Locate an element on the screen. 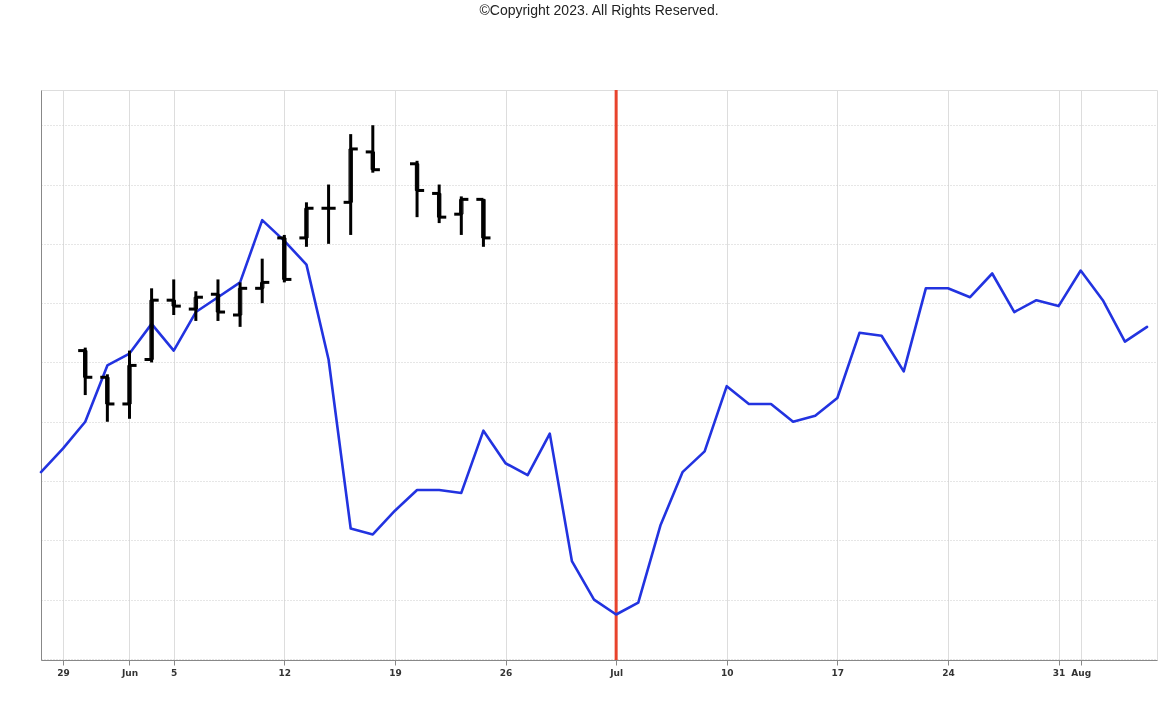  x-tick-label: 5 is located at coordinates (174, 672).